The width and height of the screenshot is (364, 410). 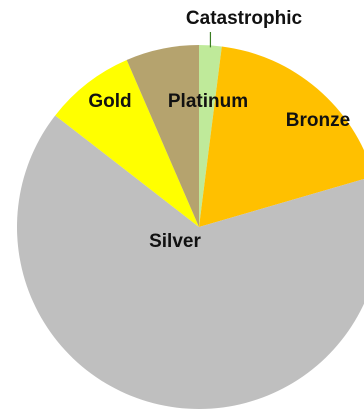 I want to click on slice-label-catastrophic: Catastrophic, so click(x=244, y=18).